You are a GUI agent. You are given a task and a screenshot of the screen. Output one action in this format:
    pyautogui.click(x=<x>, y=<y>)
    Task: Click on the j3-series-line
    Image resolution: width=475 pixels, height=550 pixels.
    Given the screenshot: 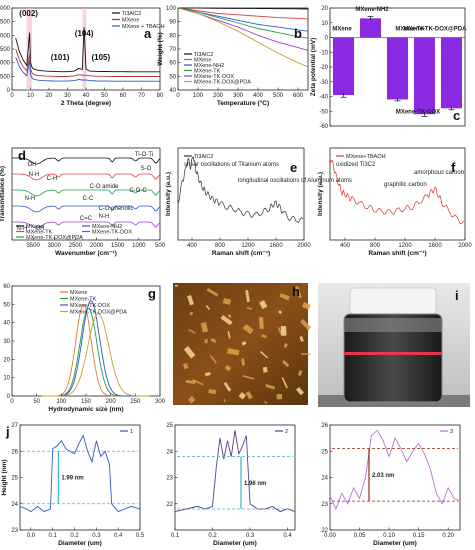 What is the action you would take?
    pyautogui.click(x=395, y=470)
    